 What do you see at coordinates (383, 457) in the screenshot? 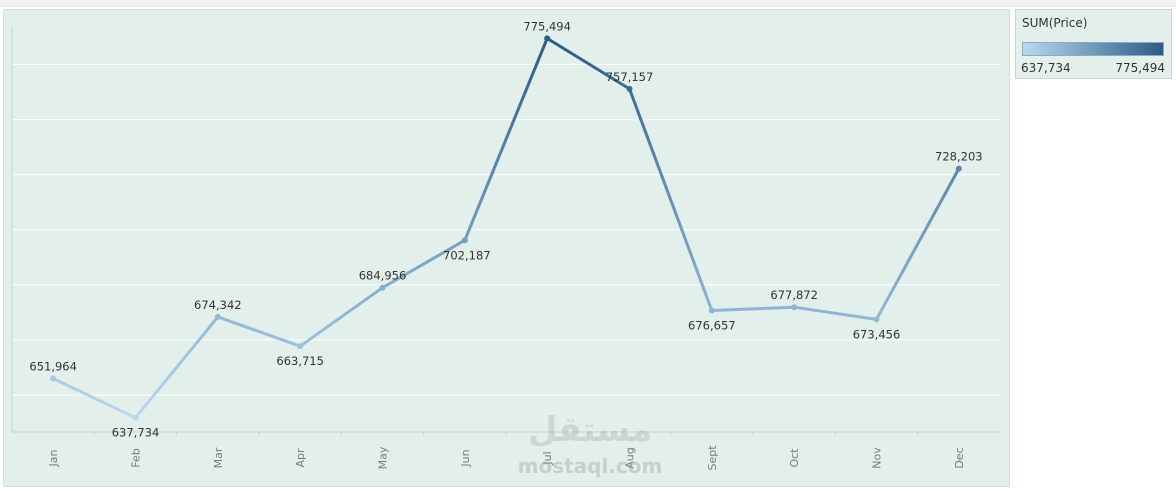
I see `x-tick-label: May` at bounding box center [383, 457].